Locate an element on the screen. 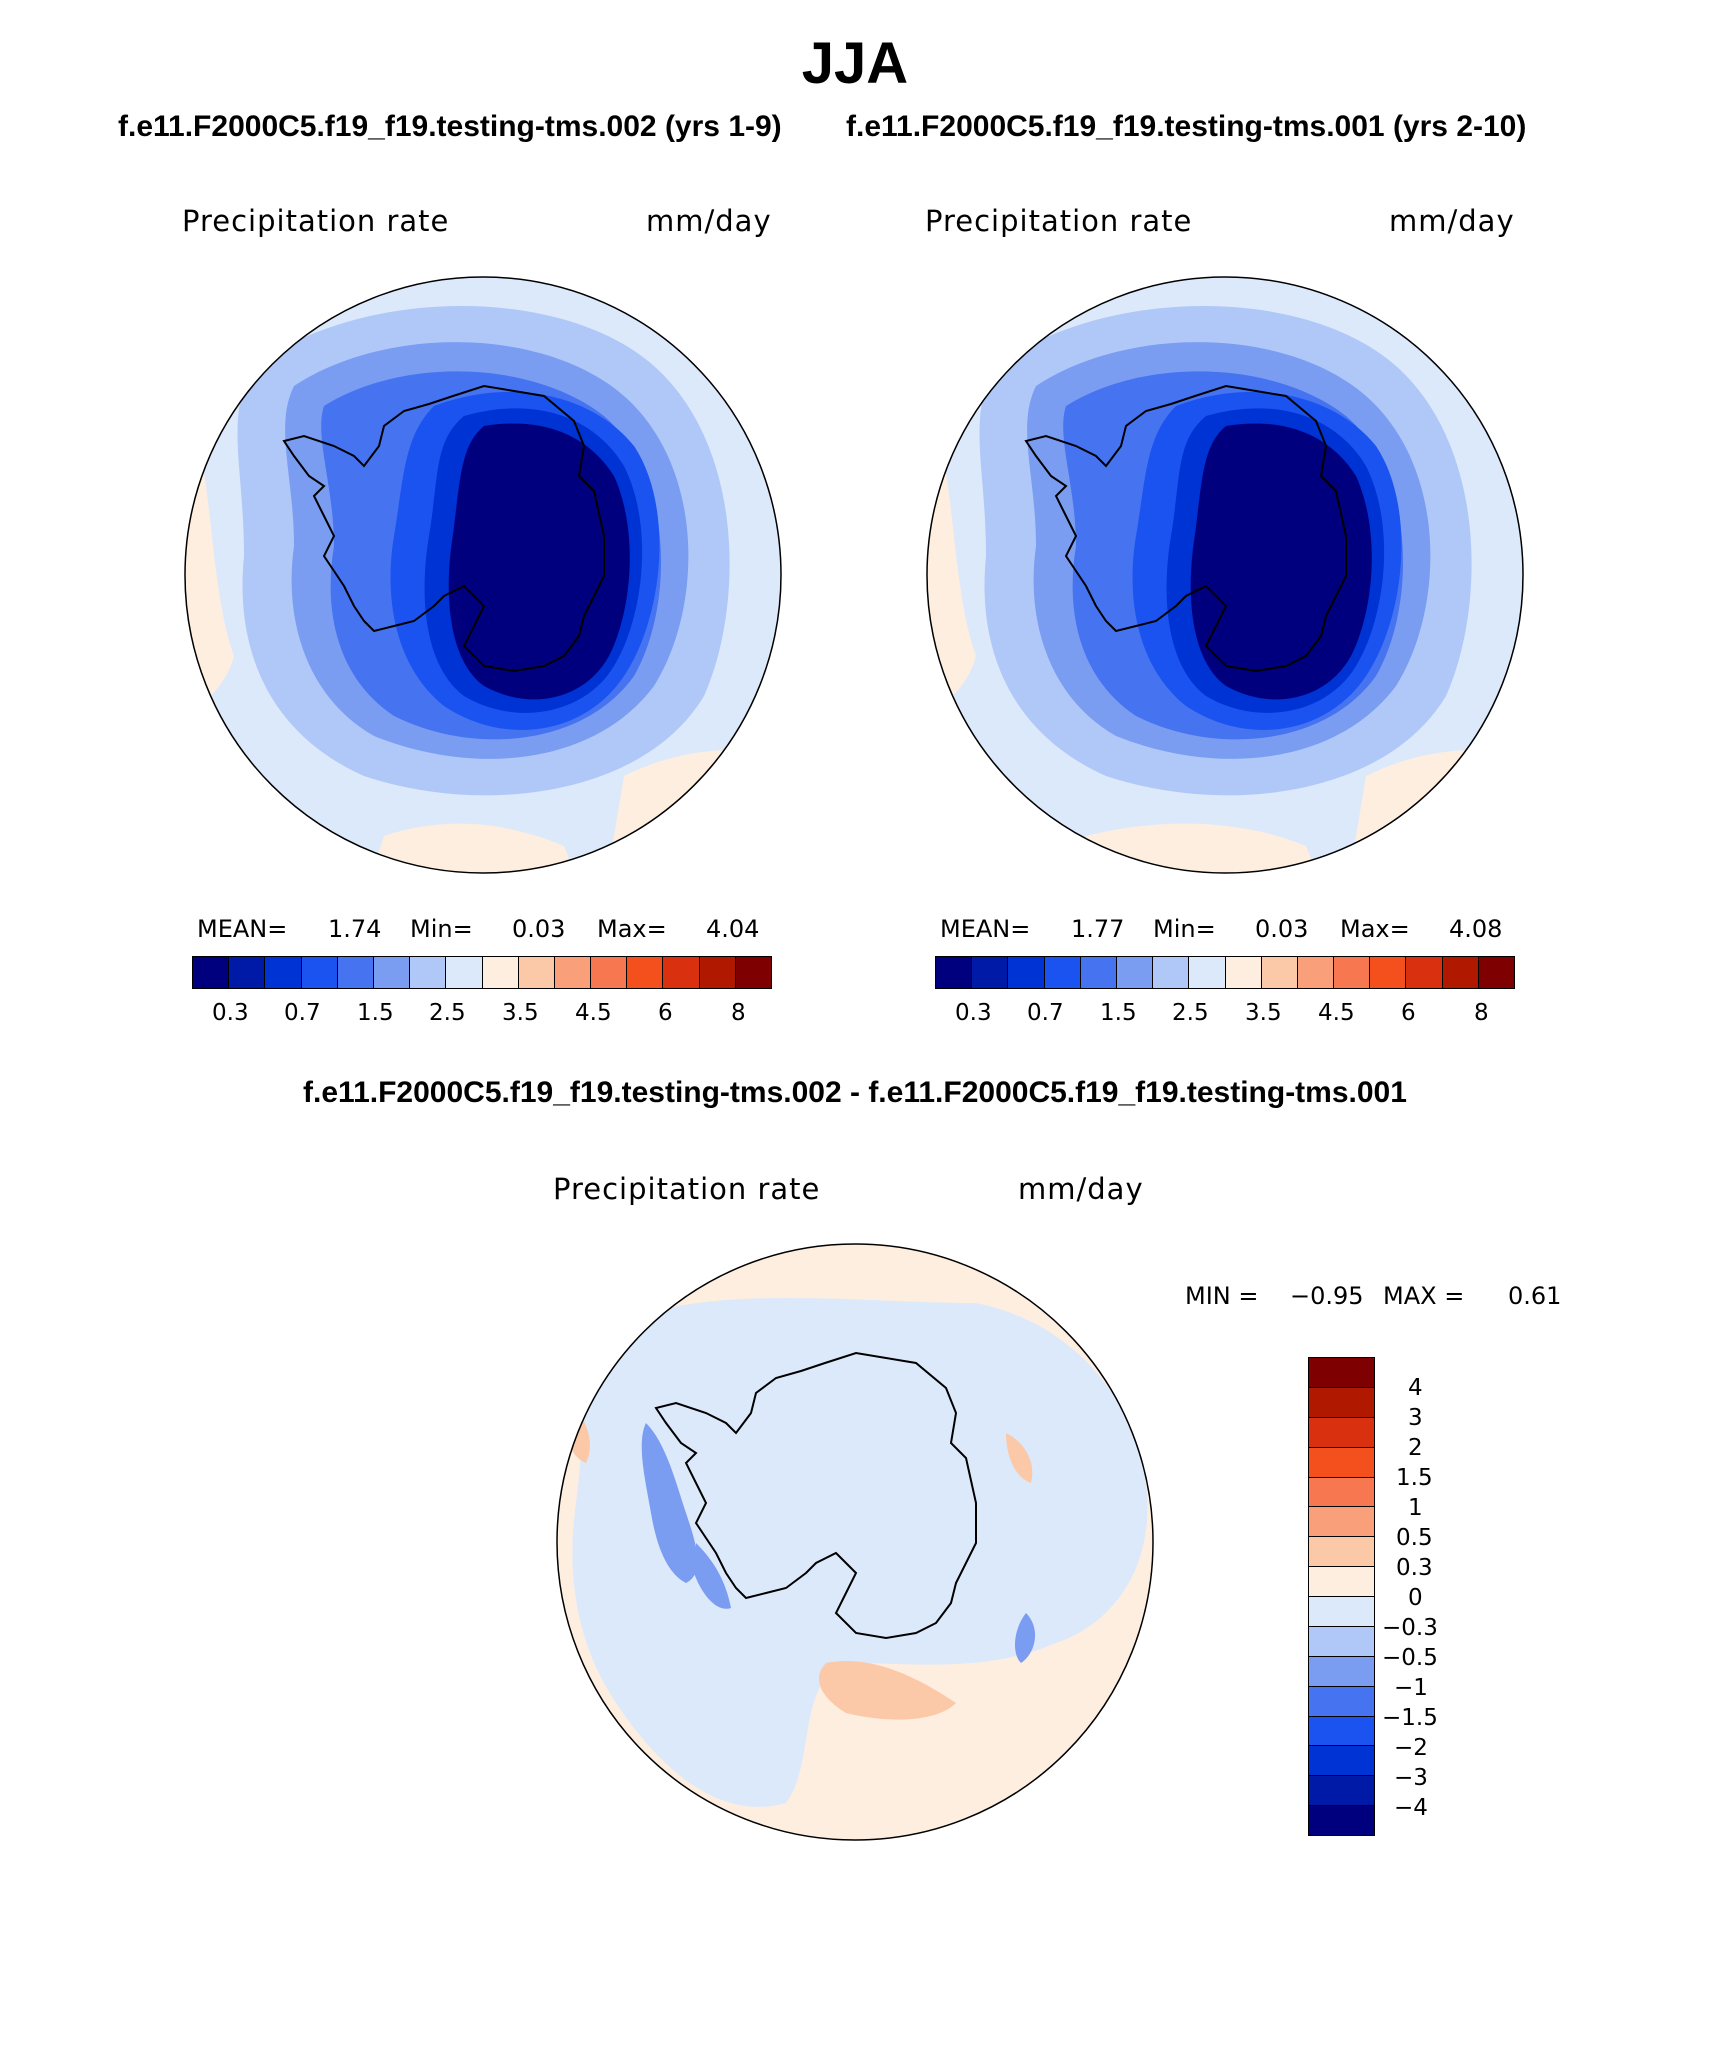  diff-colorbar-tick: −0.5 is located at coordinates (1410, 1658).